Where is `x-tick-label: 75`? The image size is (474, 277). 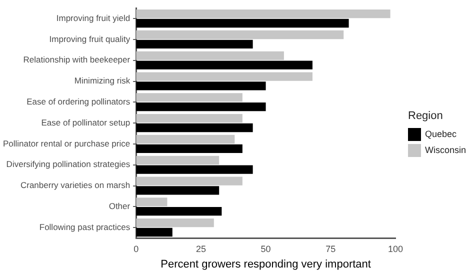 x-tick-label: 75 is located at coordinates (331, 249).